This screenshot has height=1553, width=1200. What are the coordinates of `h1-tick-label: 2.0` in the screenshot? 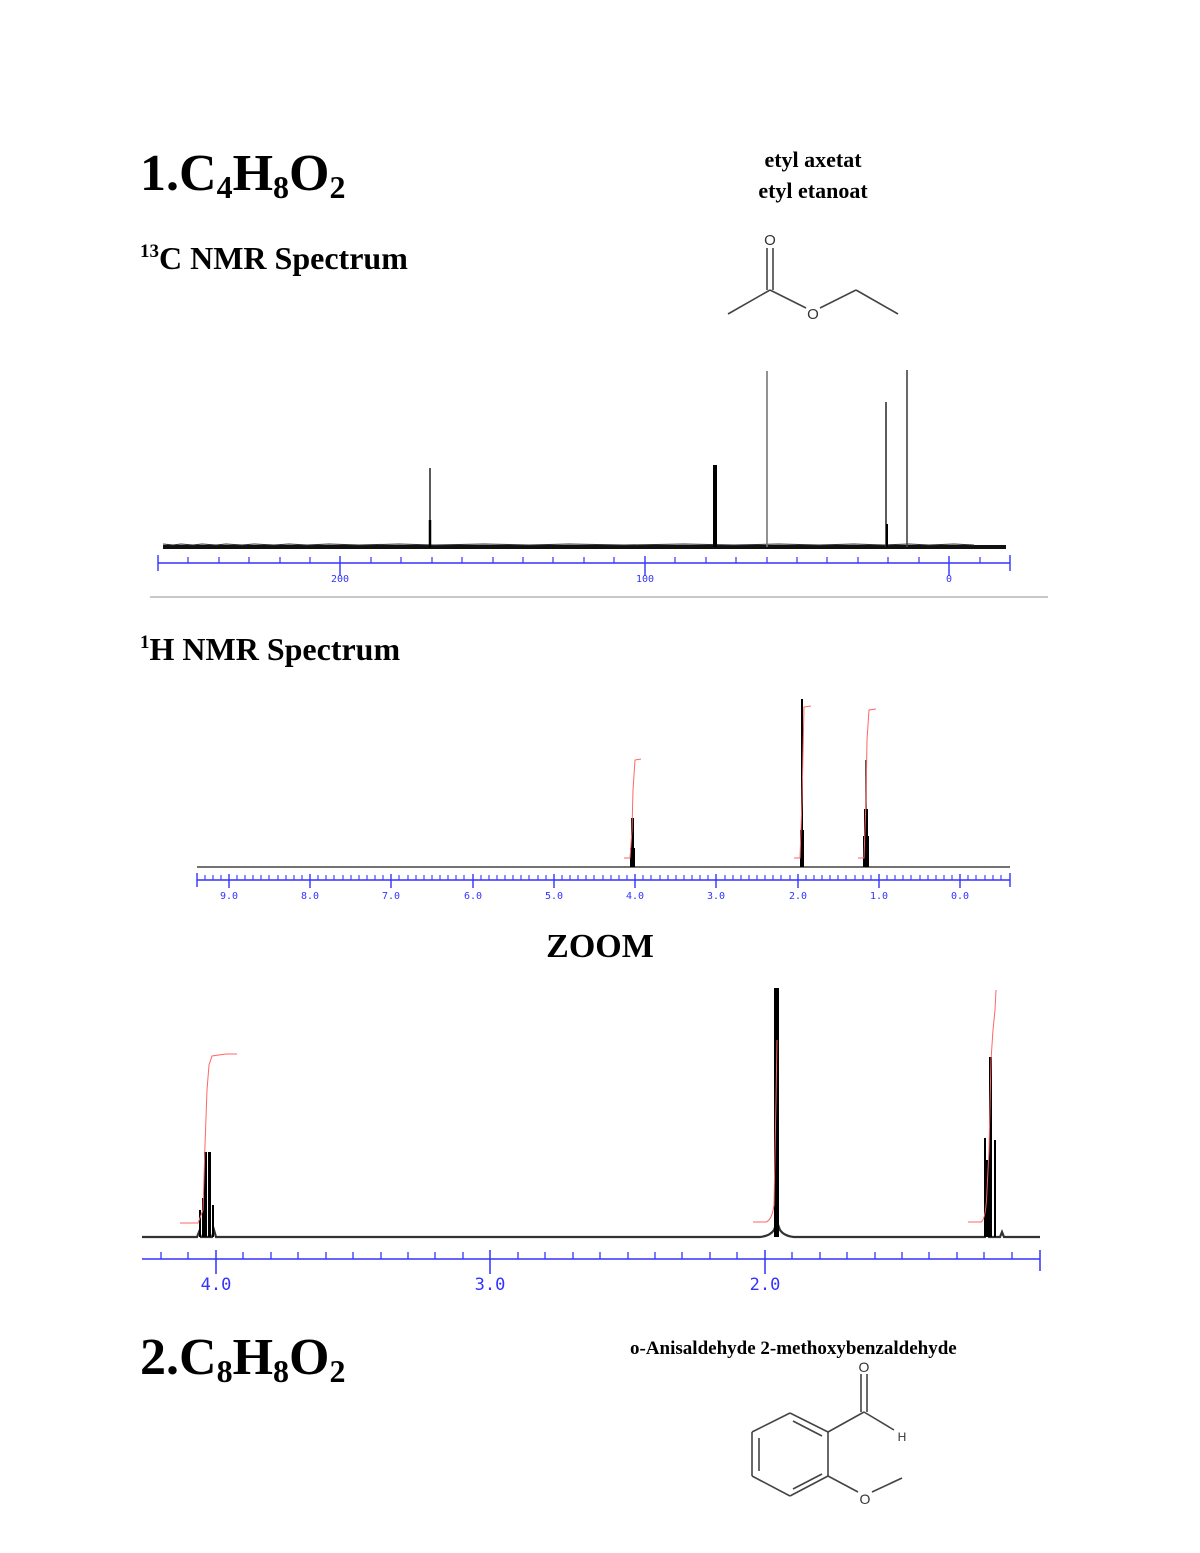 It's located at (798, 896).